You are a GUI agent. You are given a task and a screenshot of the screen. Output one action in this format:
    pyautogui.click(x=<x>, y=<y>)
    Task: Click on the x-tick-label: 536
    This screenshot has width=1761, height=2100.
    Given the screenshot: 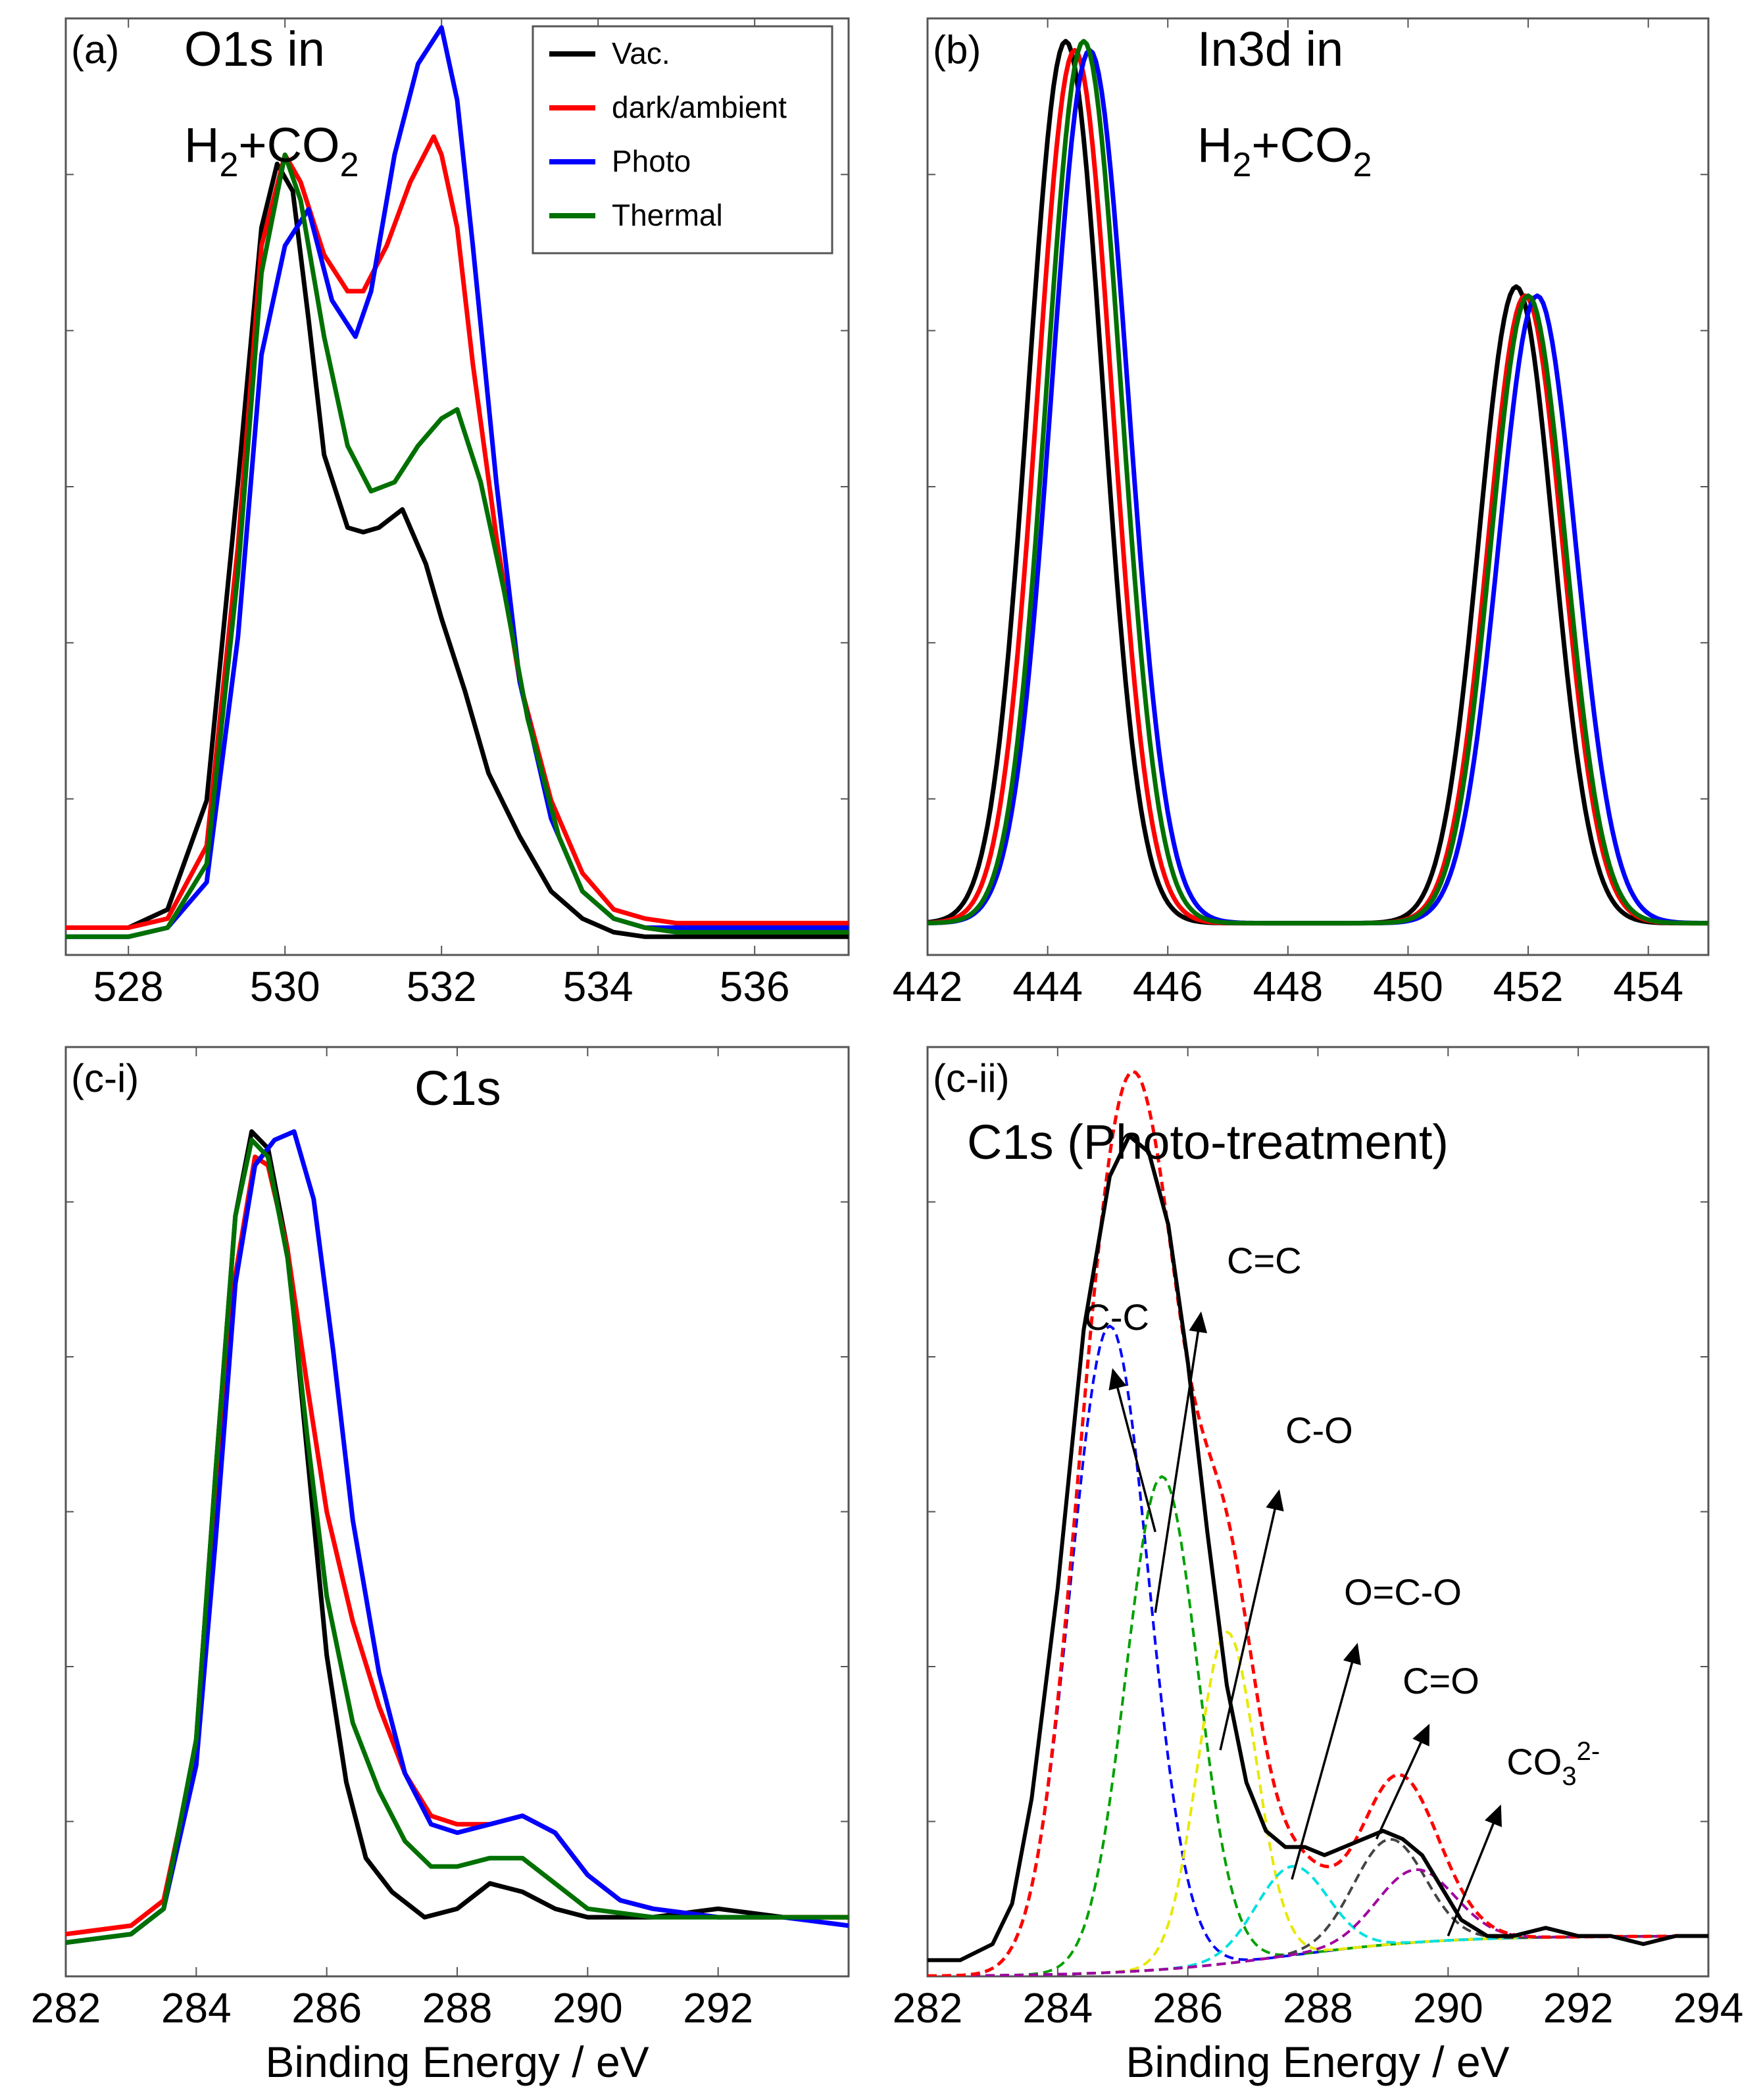 What is the action you would take?
    pyautogui.click(x=755, y=987)
    